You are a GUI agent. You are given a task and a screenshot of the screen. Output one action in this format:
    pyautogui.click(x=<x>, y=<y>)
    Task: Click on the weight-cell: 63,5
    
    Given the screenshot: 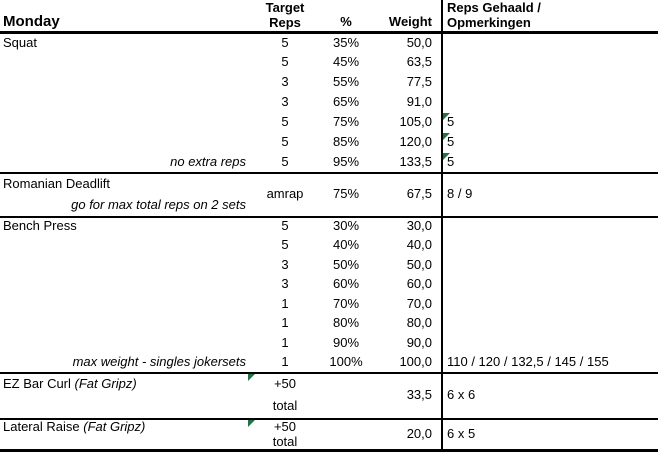 What is the action you would take?
    pyautogui.click(x=419, y=62)
    